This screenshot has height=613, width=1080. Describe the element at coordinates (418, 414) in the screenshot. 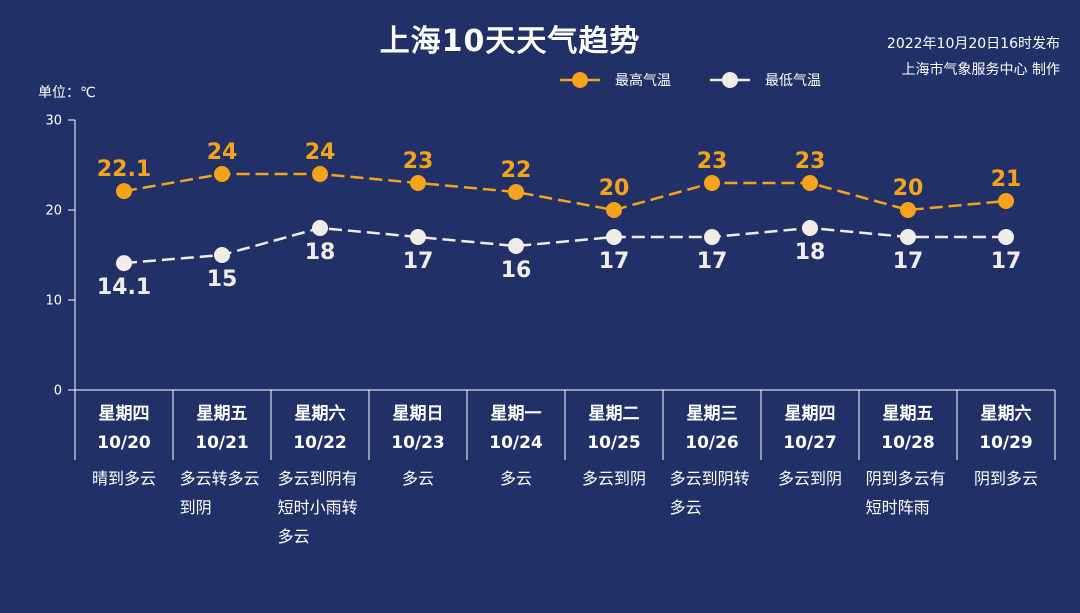

I see `category-weekday: 星期日` at that location.